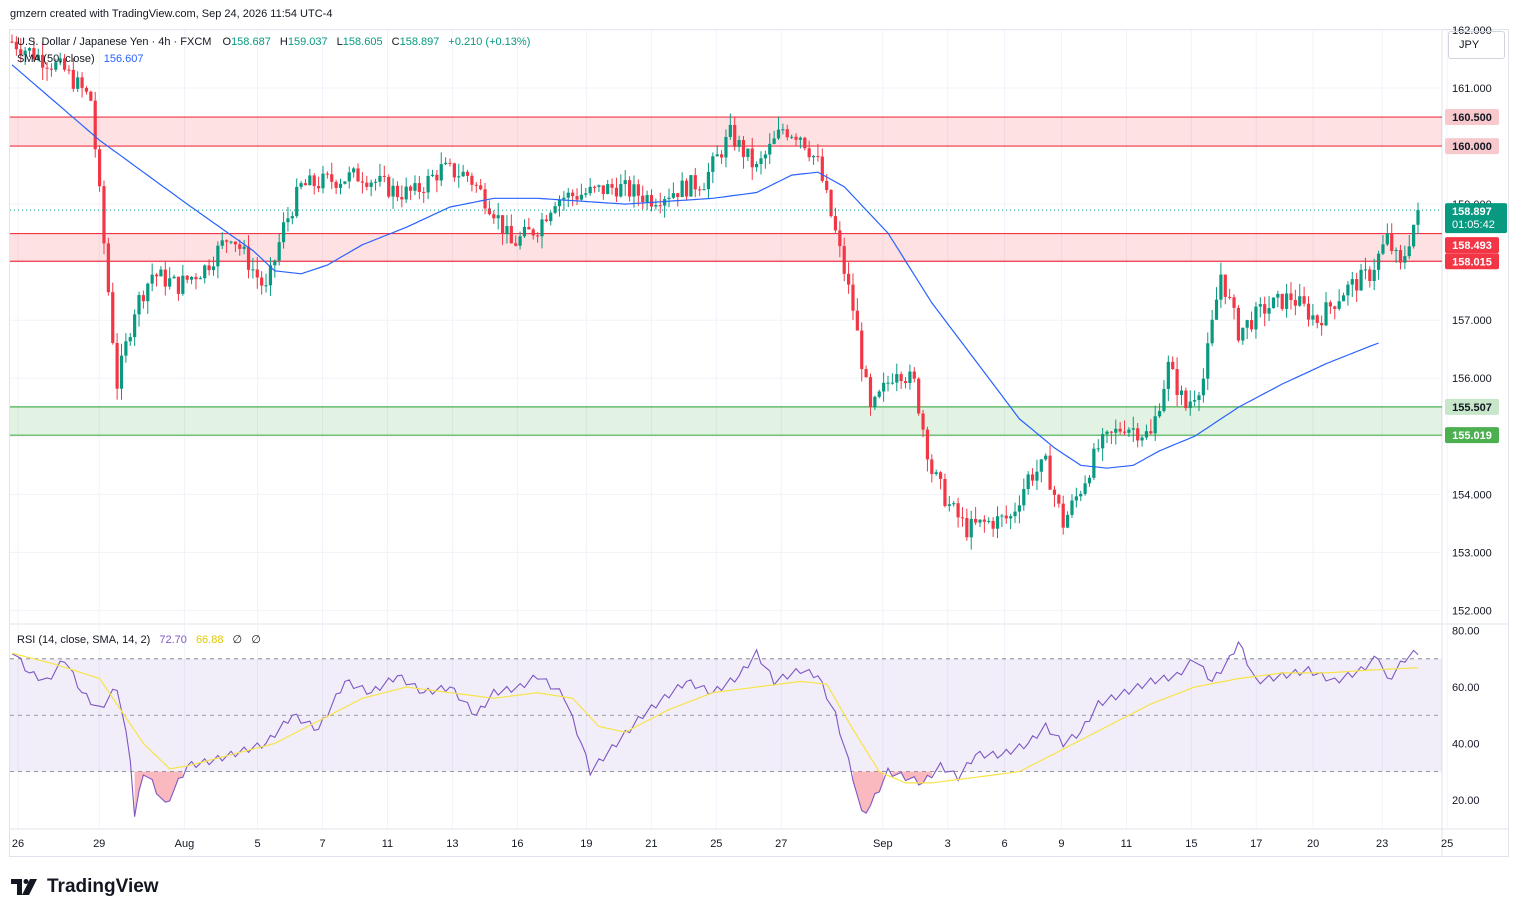  I want to click on rsi-oversold-fill, so click(868, 792).